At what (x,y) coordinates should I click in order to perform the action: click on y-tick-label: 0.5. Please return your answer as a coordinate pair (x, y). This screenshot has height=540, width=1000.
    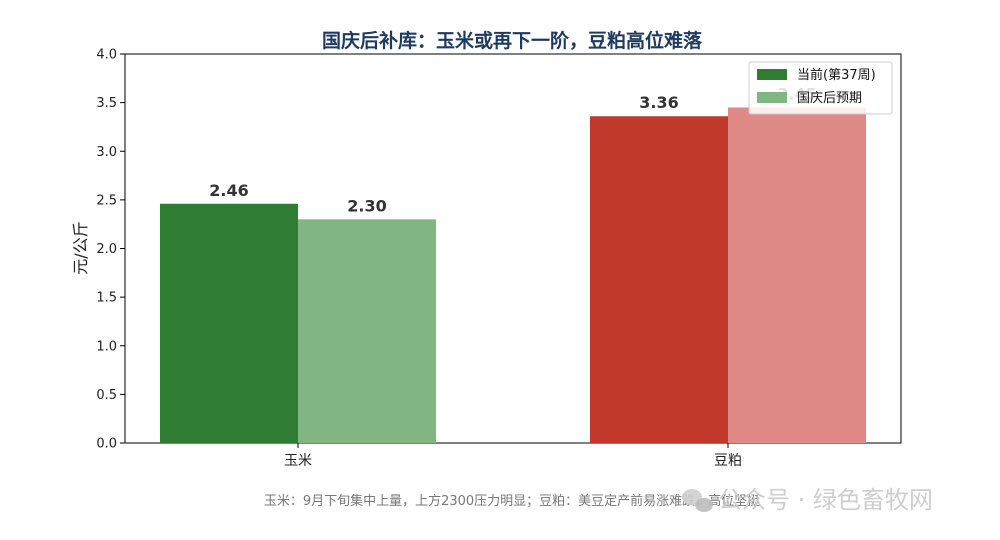
    Looking at the image, I should click on (106, 395).